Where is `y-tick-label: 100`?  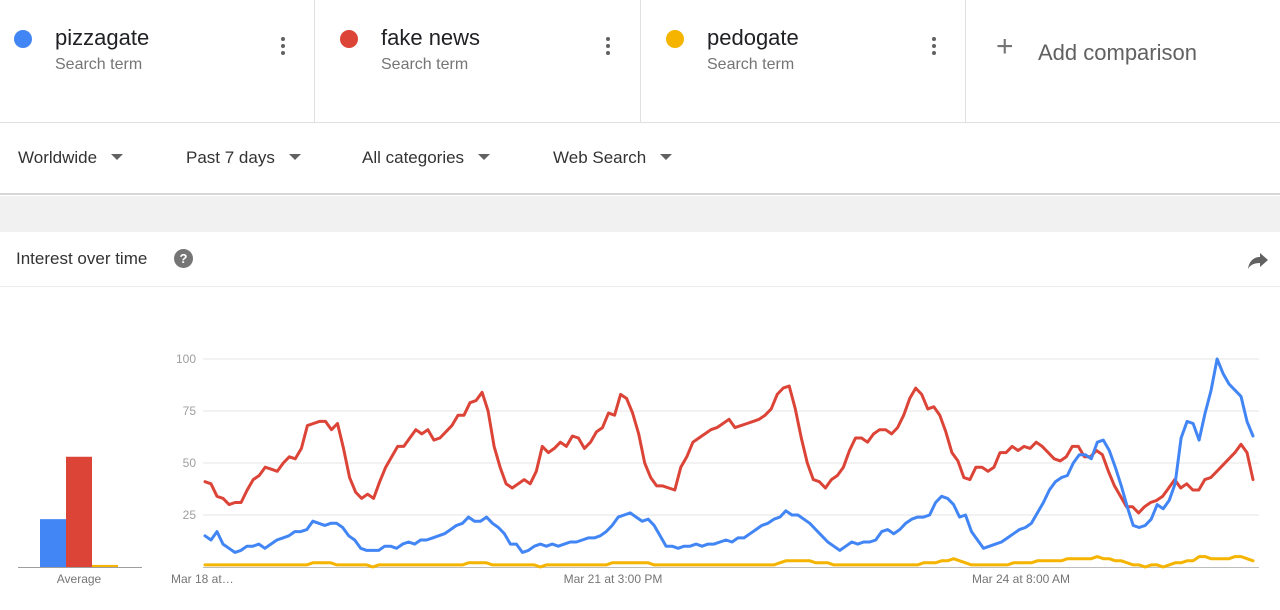
y-tick-label: 100 is located at coordinates (186, 359).